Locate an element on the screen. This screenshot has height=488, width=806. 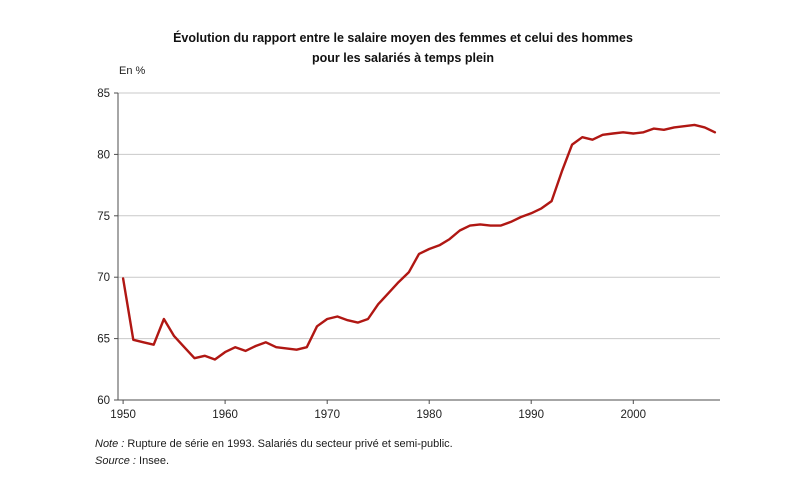
y-tick-label: 85 is located at coordinates (103, 94).